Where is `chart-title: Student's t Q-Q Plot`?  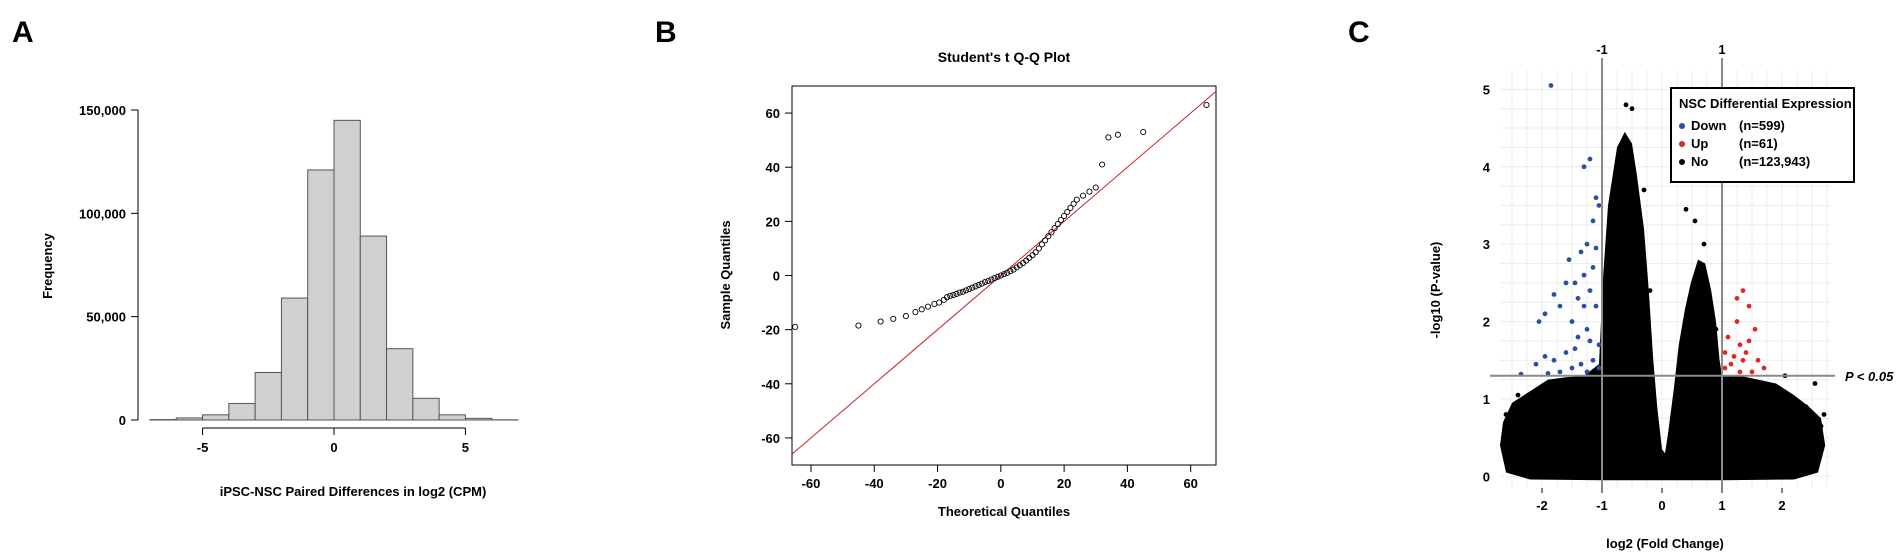 chart-title: Student's t Q-Q Plot is located at coordinates (1004, 57).